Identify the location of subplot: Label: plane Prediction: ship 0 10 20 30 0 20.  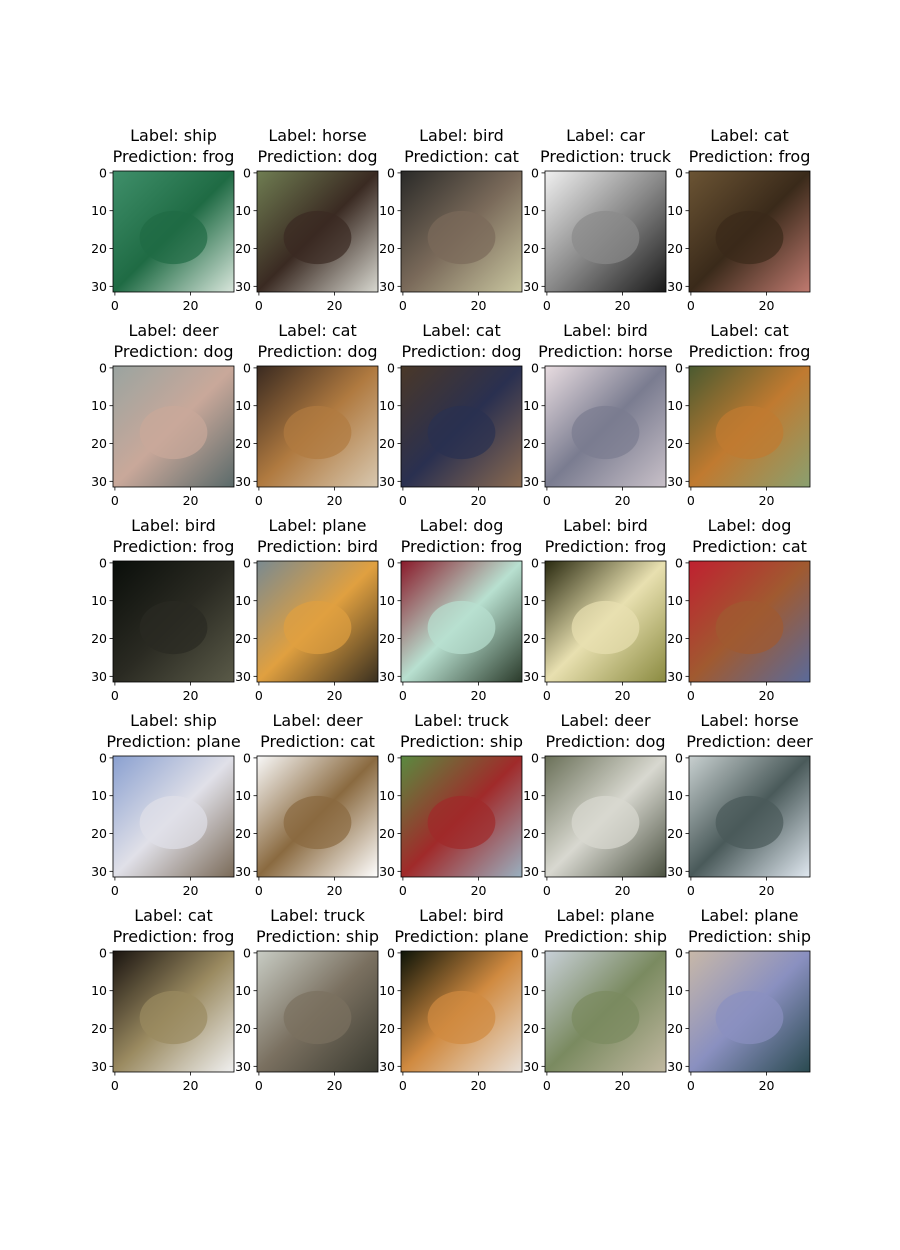
(739, 999).